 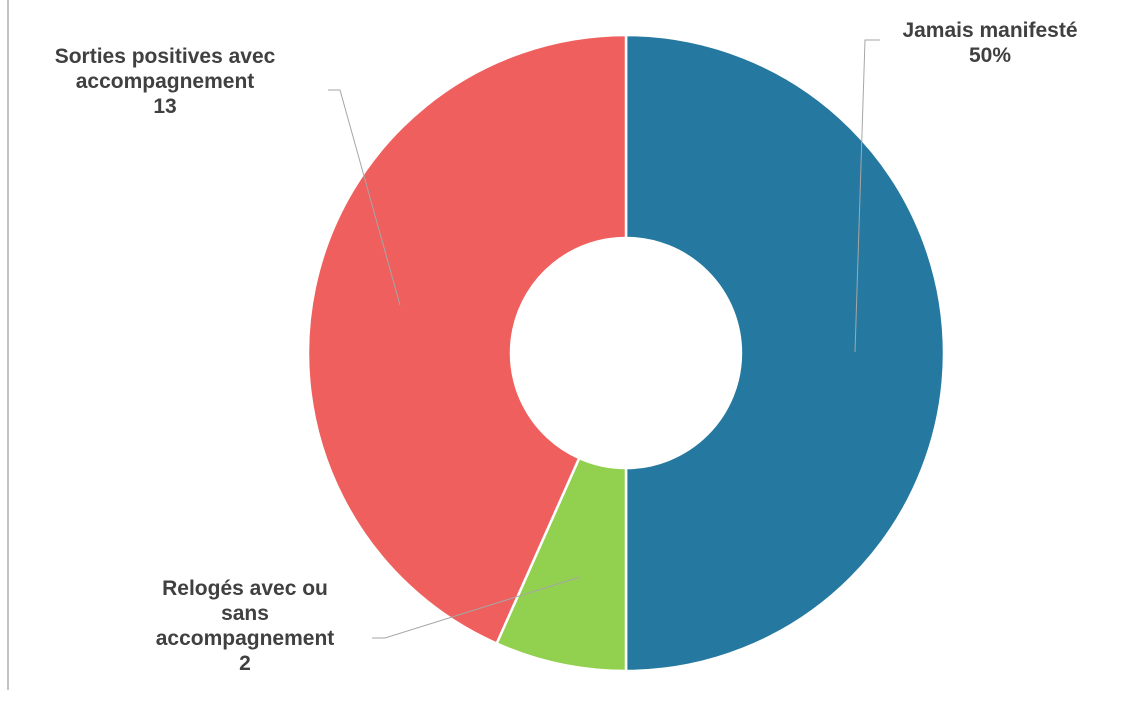 What do you see at coordinates (990, 43) in the screenshot?
I see `slice-label: Jamais manifesté 50%` at bounding box center [990, 43].